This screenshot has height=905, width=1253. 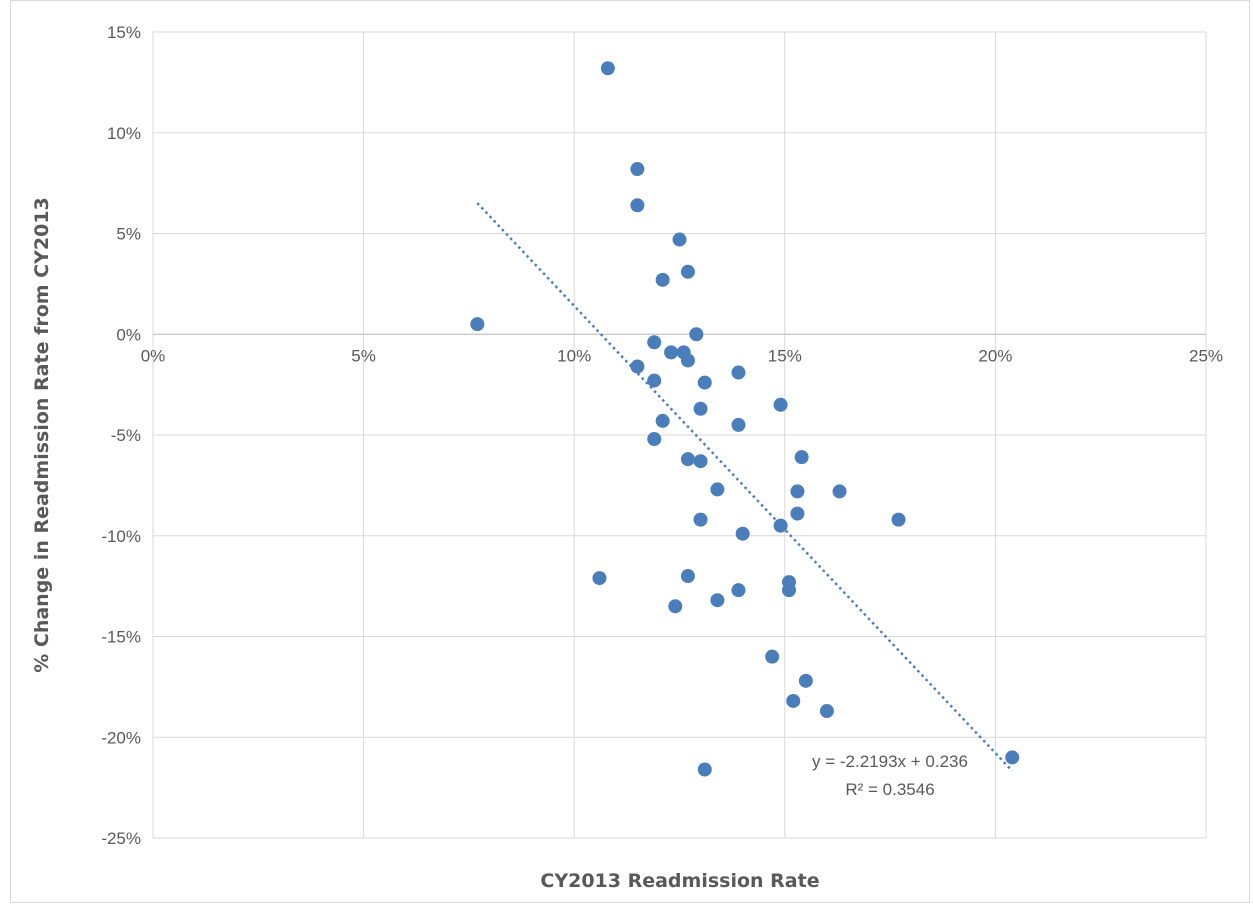 I want to click on trendline-r-squared: R² = 0.3546, so click(x=889, y=789).